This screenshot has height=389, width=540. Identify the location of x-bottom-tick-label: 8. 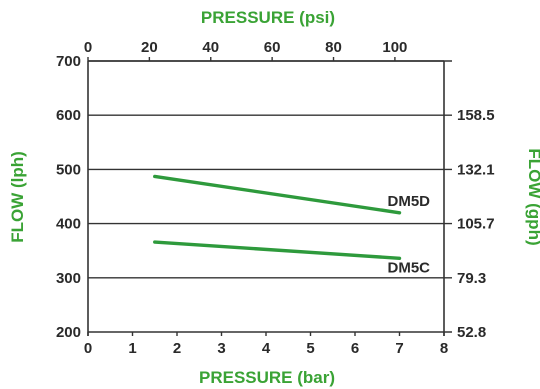
(444, 348).